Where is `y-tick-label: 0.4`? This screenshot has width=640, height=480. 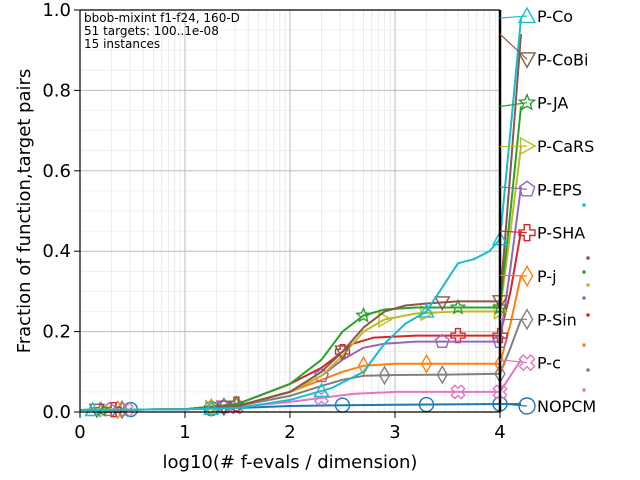 y-tick-label: 0.4 is located at coordinates (56, 251).